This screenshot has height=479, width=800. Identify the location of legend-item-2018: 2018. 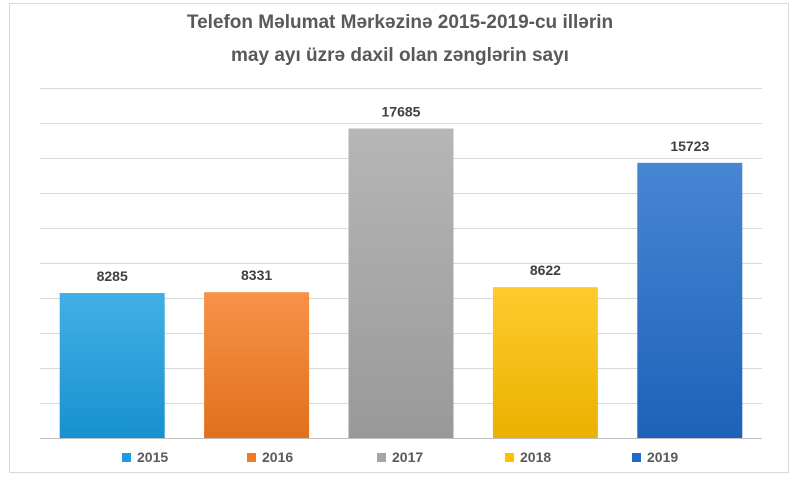
(528, 457).